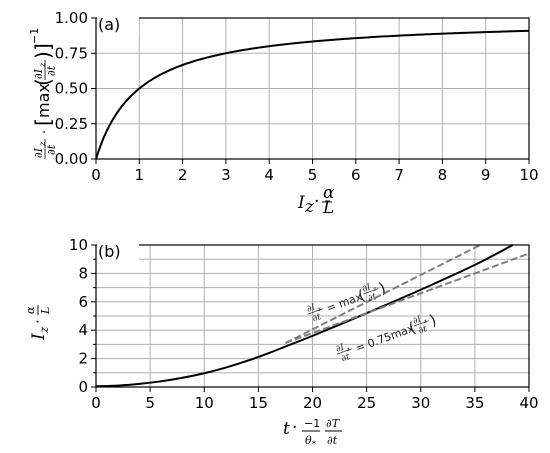 Image resolution: width=550 pixels, height=453 pixels. What do you see at coordinates (71, 53) in the screenshot?
I see `panel-a-ytick-label: 0.75` at bounding box center [71, 53].